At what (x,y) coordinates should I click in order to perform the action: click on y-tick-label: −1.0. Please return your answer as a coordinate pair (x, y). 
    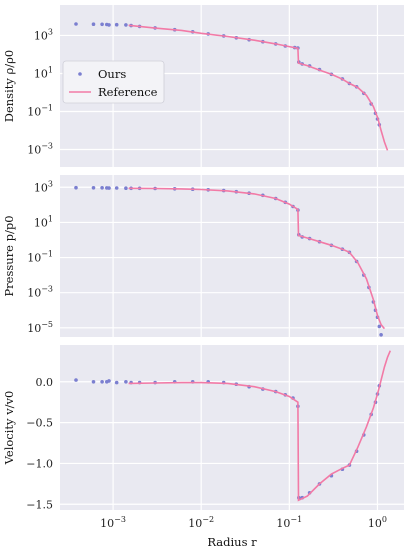
    Looking at the image, I should click on (39, 463).